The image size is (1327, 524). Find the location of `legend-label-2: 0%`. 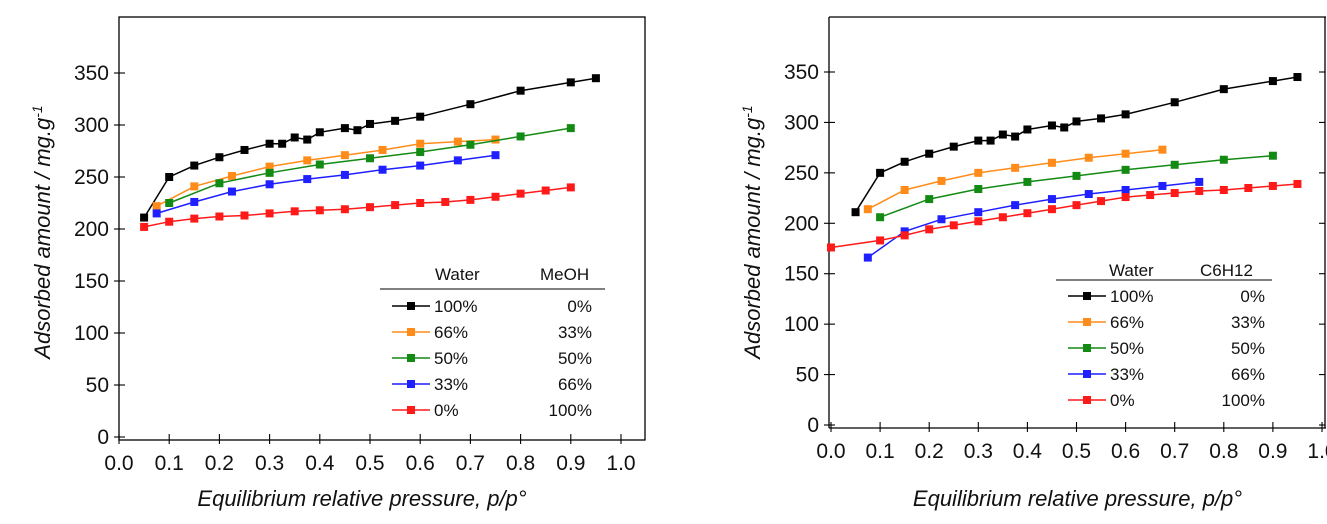

legend-label-2: 0% is located at coordinates (579, 306).